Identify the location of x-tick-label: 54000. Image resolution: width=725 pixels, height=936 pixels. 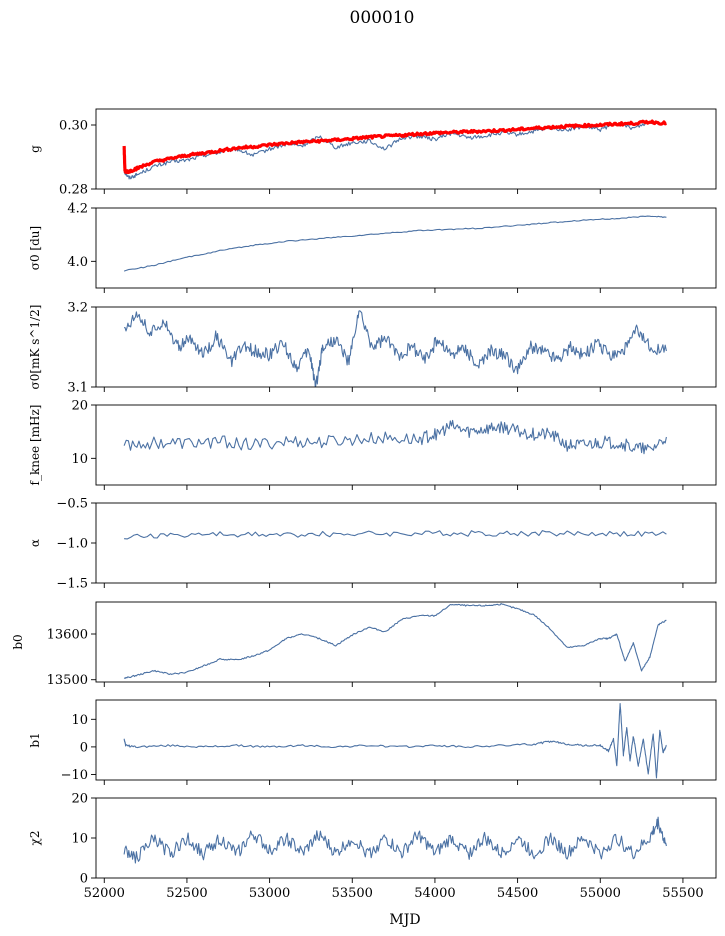
(434, 893).